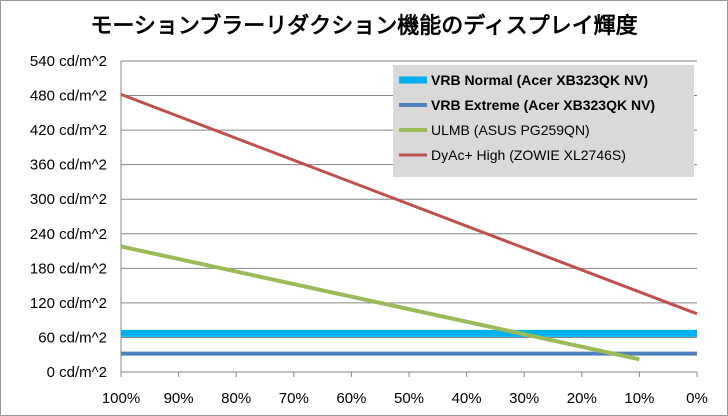 Image resolution: width=728 pixels, height=416 pixels. What do you see at coordinates (528, 155) in the screenshot?
I see `legend-label: DyAc+ High (ZOWIE XL2746S)` at bounding box center [528, 155].